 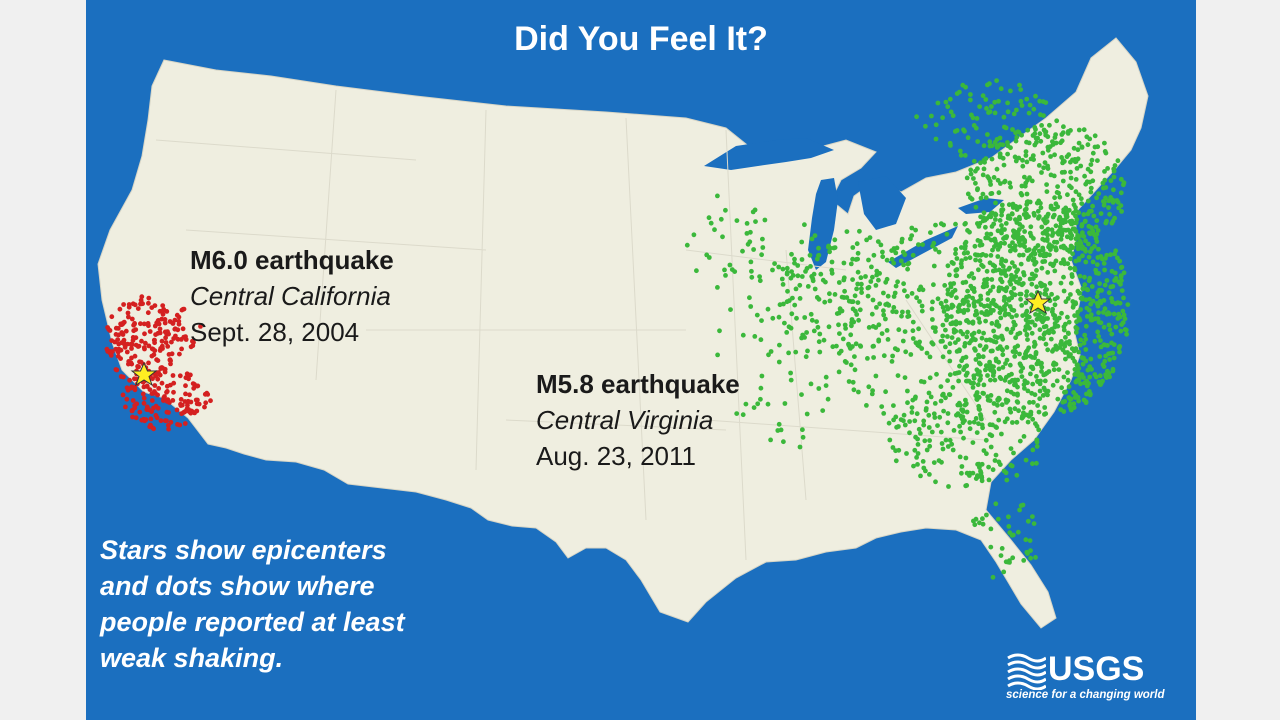 What do you see at coordinates (1038, 302) in the screenshot?
I see `virginia-epicenter-star-icon` at bounding box center [1038, 302].